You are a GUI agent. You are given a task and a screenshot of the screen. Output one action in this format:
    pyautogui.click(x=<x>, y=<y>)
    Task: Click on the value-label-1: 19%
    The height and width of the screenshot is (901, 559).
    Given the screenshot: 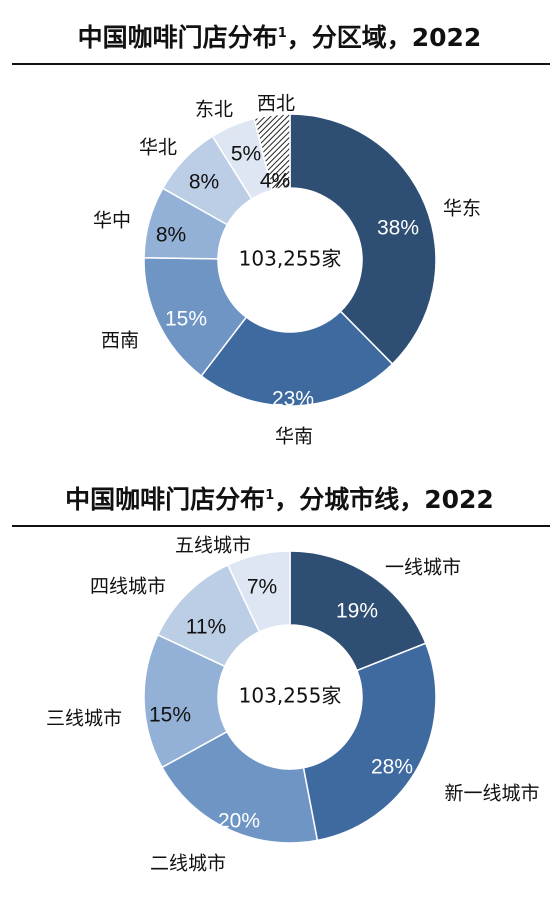 What is the action you would take?
    pyautogui.click(x=357, y=611)
    